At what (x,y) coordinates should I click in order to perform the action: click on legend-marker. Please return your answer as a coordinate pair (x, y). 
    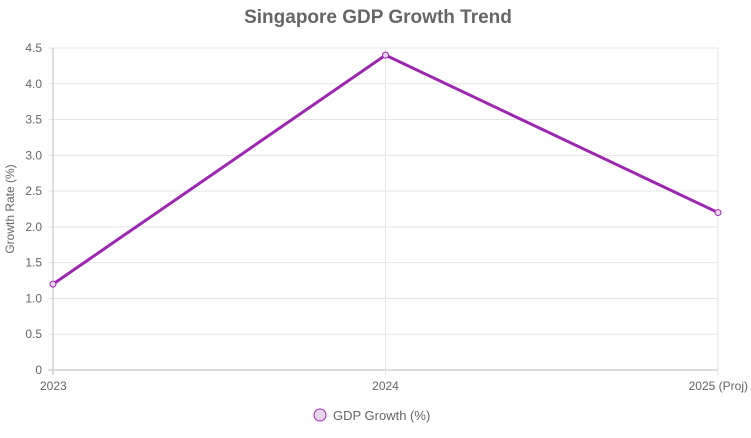
    Looking at the image, I should click on (320, 415).